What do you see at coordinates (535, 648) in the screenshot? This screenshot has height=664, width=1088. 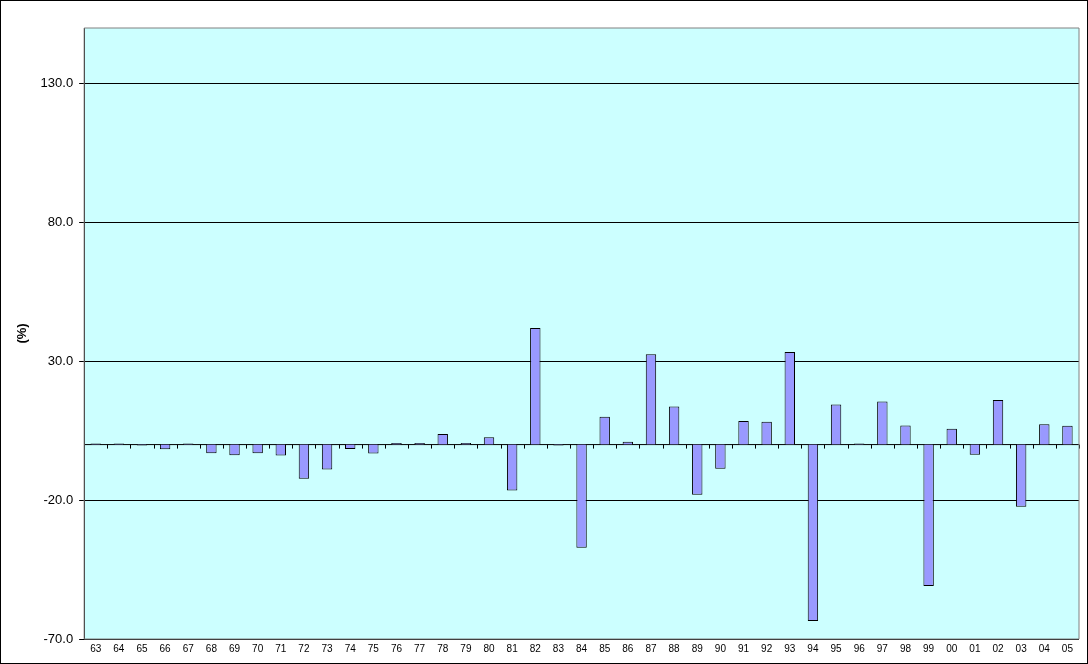 I see `x-tick-label: 82` at bounding box center [535, 648].